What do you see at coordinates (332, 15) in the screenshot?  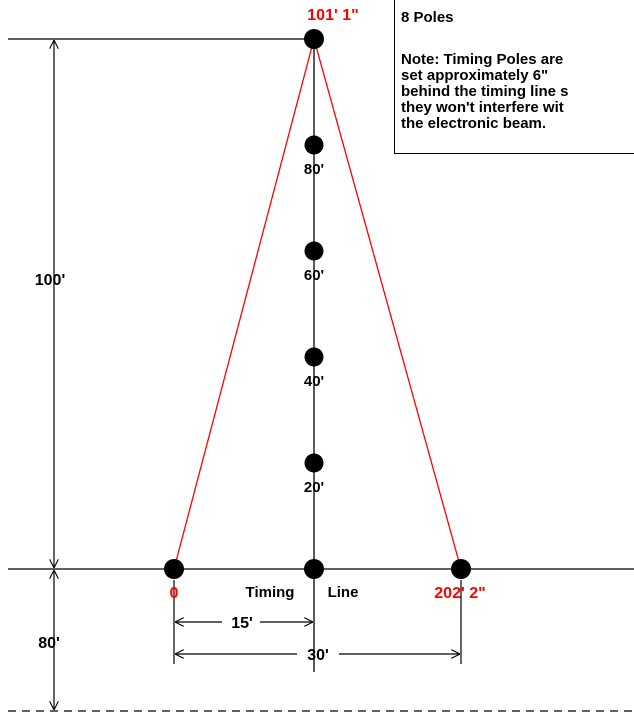 I see `apex-label: 101' 1"` at bounding box center [332, 15].